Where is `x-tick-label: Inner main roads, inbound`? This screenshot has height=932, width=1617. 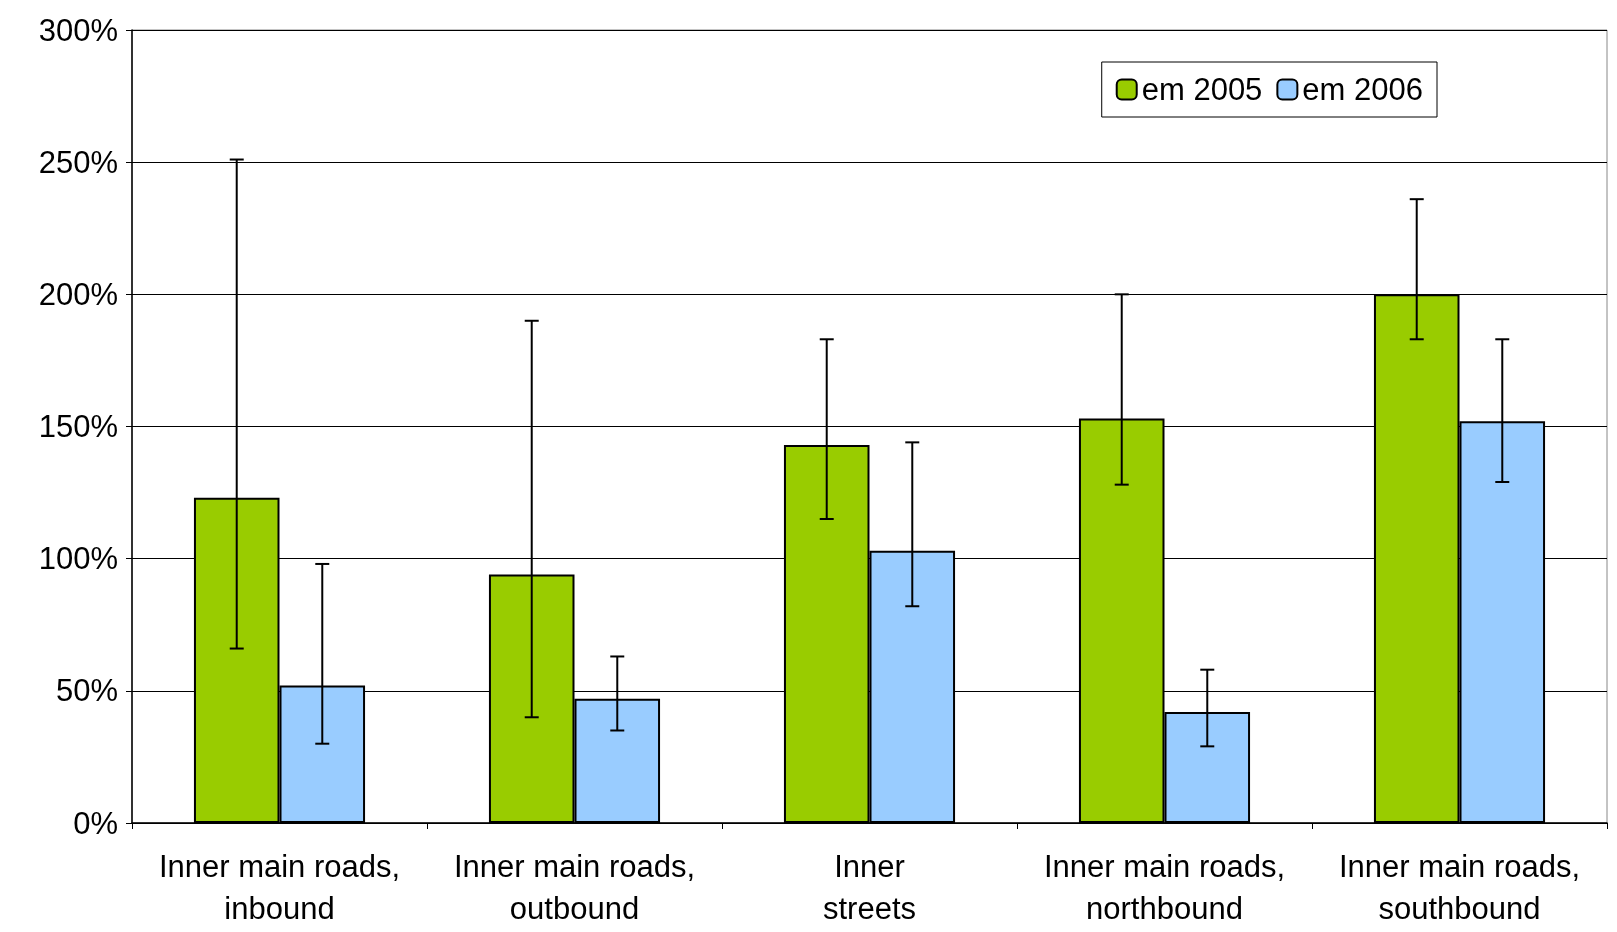 x-tick-label: Inner main roads, inbound is located at coordinates (279, 887).